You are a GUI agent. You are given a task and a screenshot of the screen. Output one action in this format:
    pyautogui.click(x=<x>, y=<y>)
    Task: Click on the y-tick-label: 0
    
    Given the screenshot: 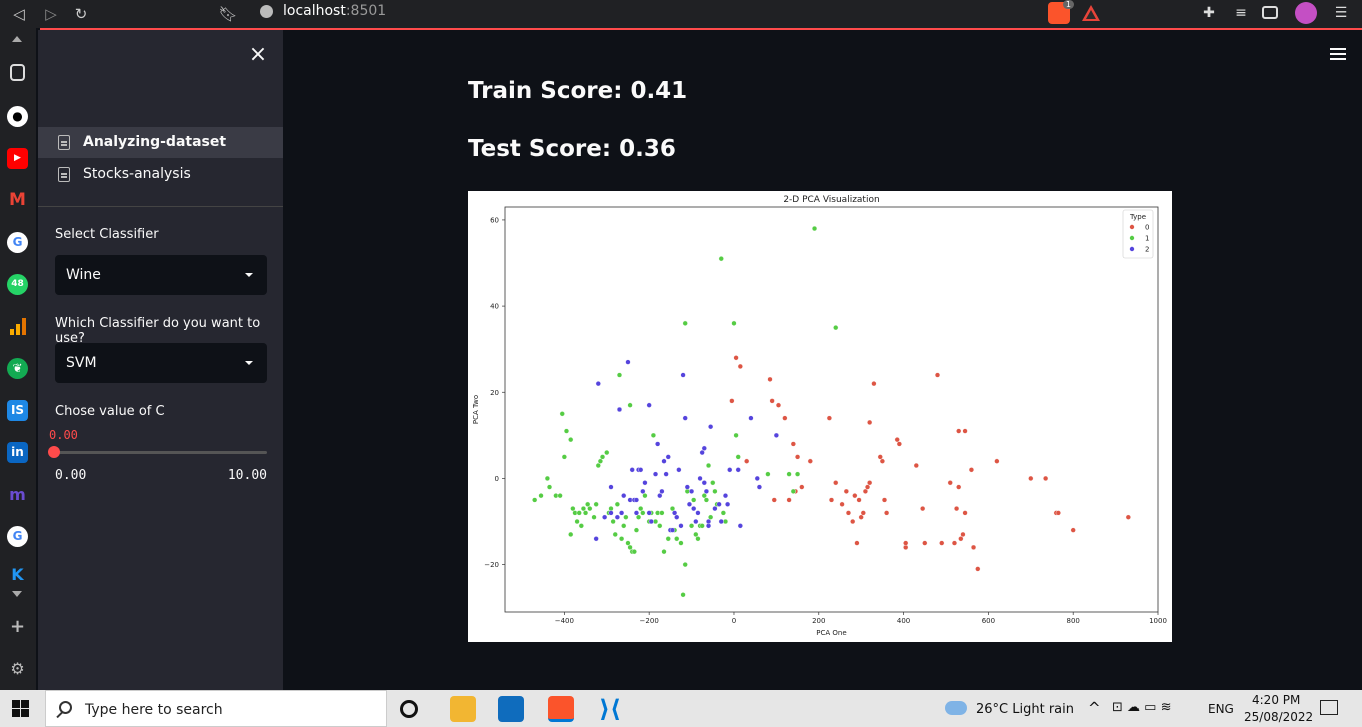 What is the action you would take?
    pyautogui.click(x=497, y=479)
    